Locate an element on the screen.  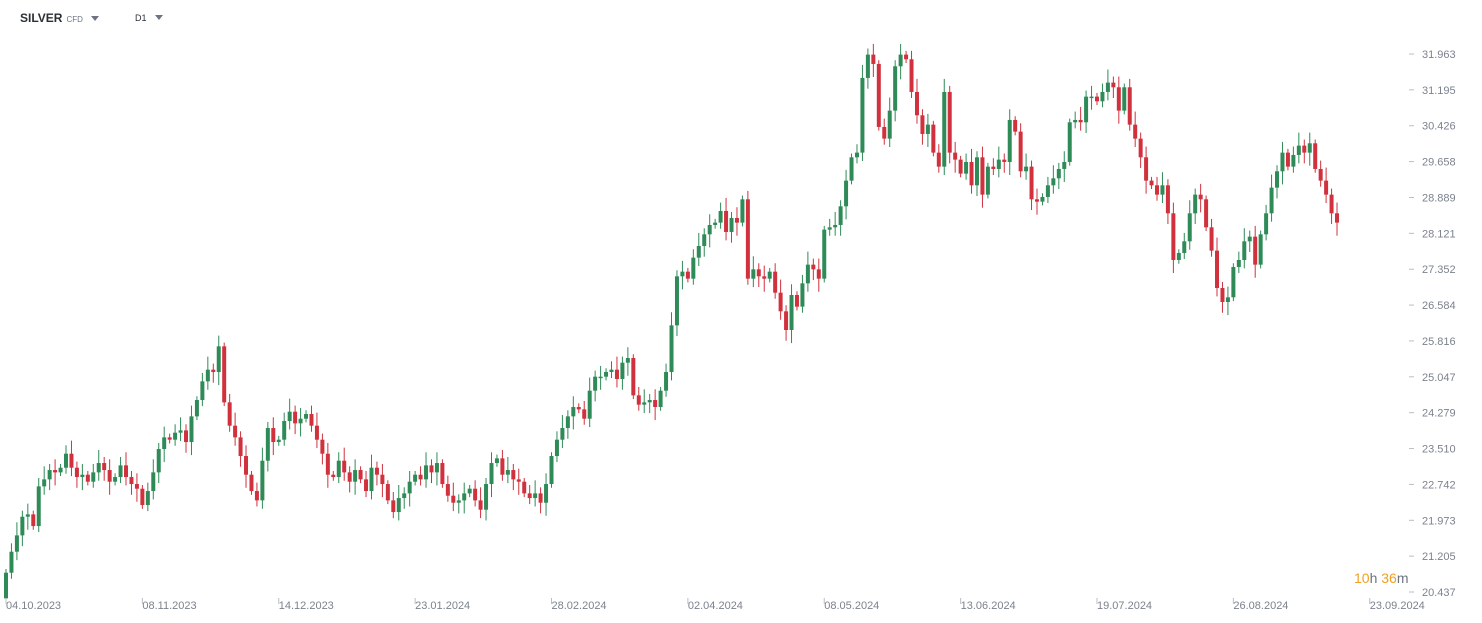
y-tick-label: 30.426 is located at coordinates (1439, 127).